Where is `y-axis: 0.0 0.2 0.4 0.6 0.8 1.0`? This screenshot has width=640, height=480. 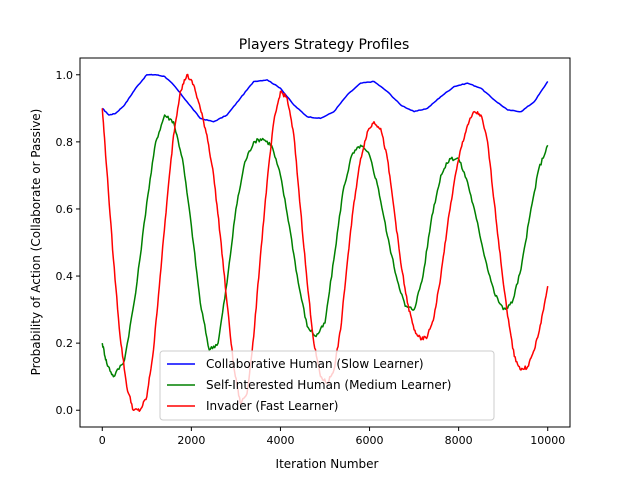
y-axis: 0.0 0.2 0.4 0.6 0.8 1.0 is located at coordinates (68, 243).